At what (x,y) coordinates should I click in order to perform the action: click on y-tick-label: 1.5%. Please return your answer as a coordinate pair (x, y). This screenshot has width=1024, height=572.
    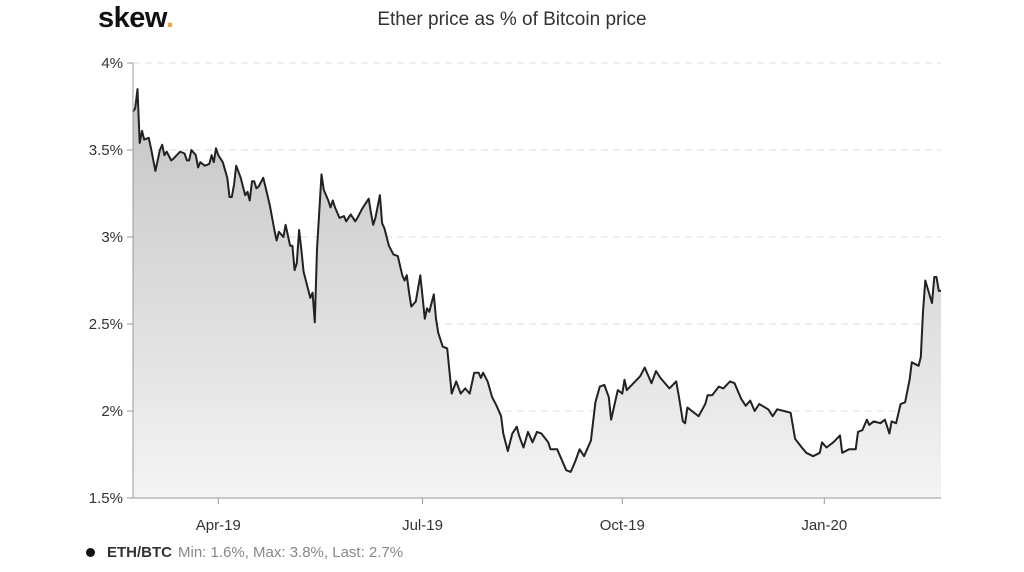
    Looking at the image, I should click on (106, 498).